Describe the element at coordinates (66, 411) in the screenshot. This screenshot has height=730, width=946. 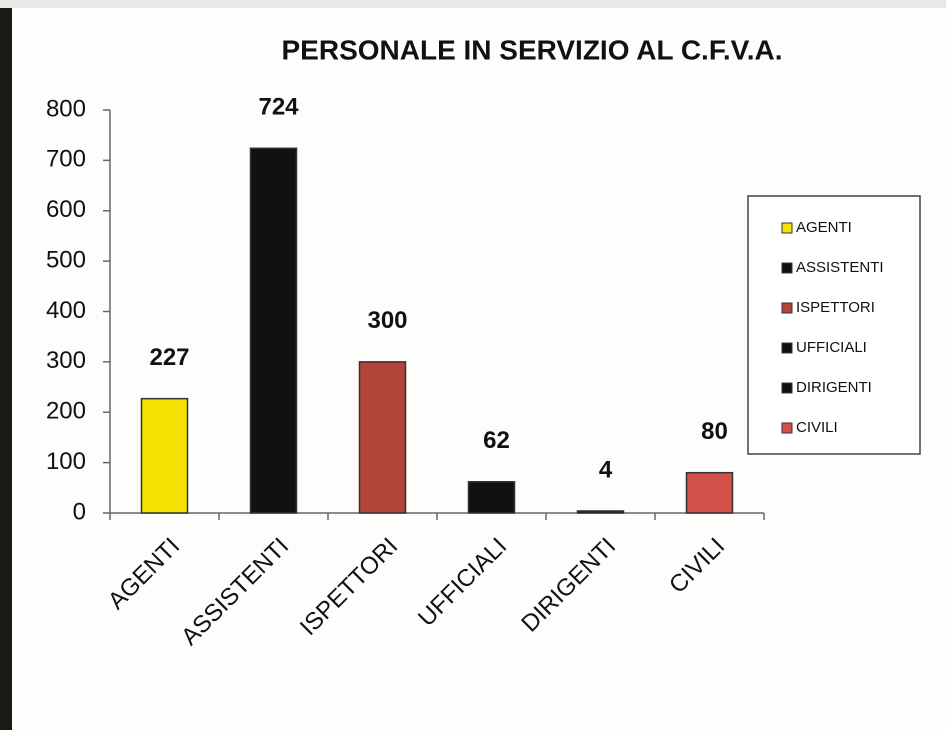
I see `y-tick-label: 200` at that location.